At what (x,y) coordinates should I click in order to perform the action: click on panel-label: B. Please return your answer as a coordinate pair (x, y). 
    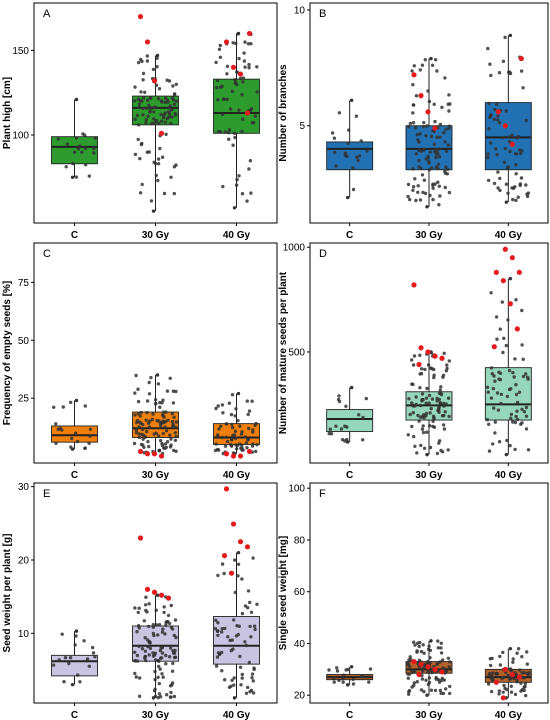
    Looking at the image, I should click on (322, 14).